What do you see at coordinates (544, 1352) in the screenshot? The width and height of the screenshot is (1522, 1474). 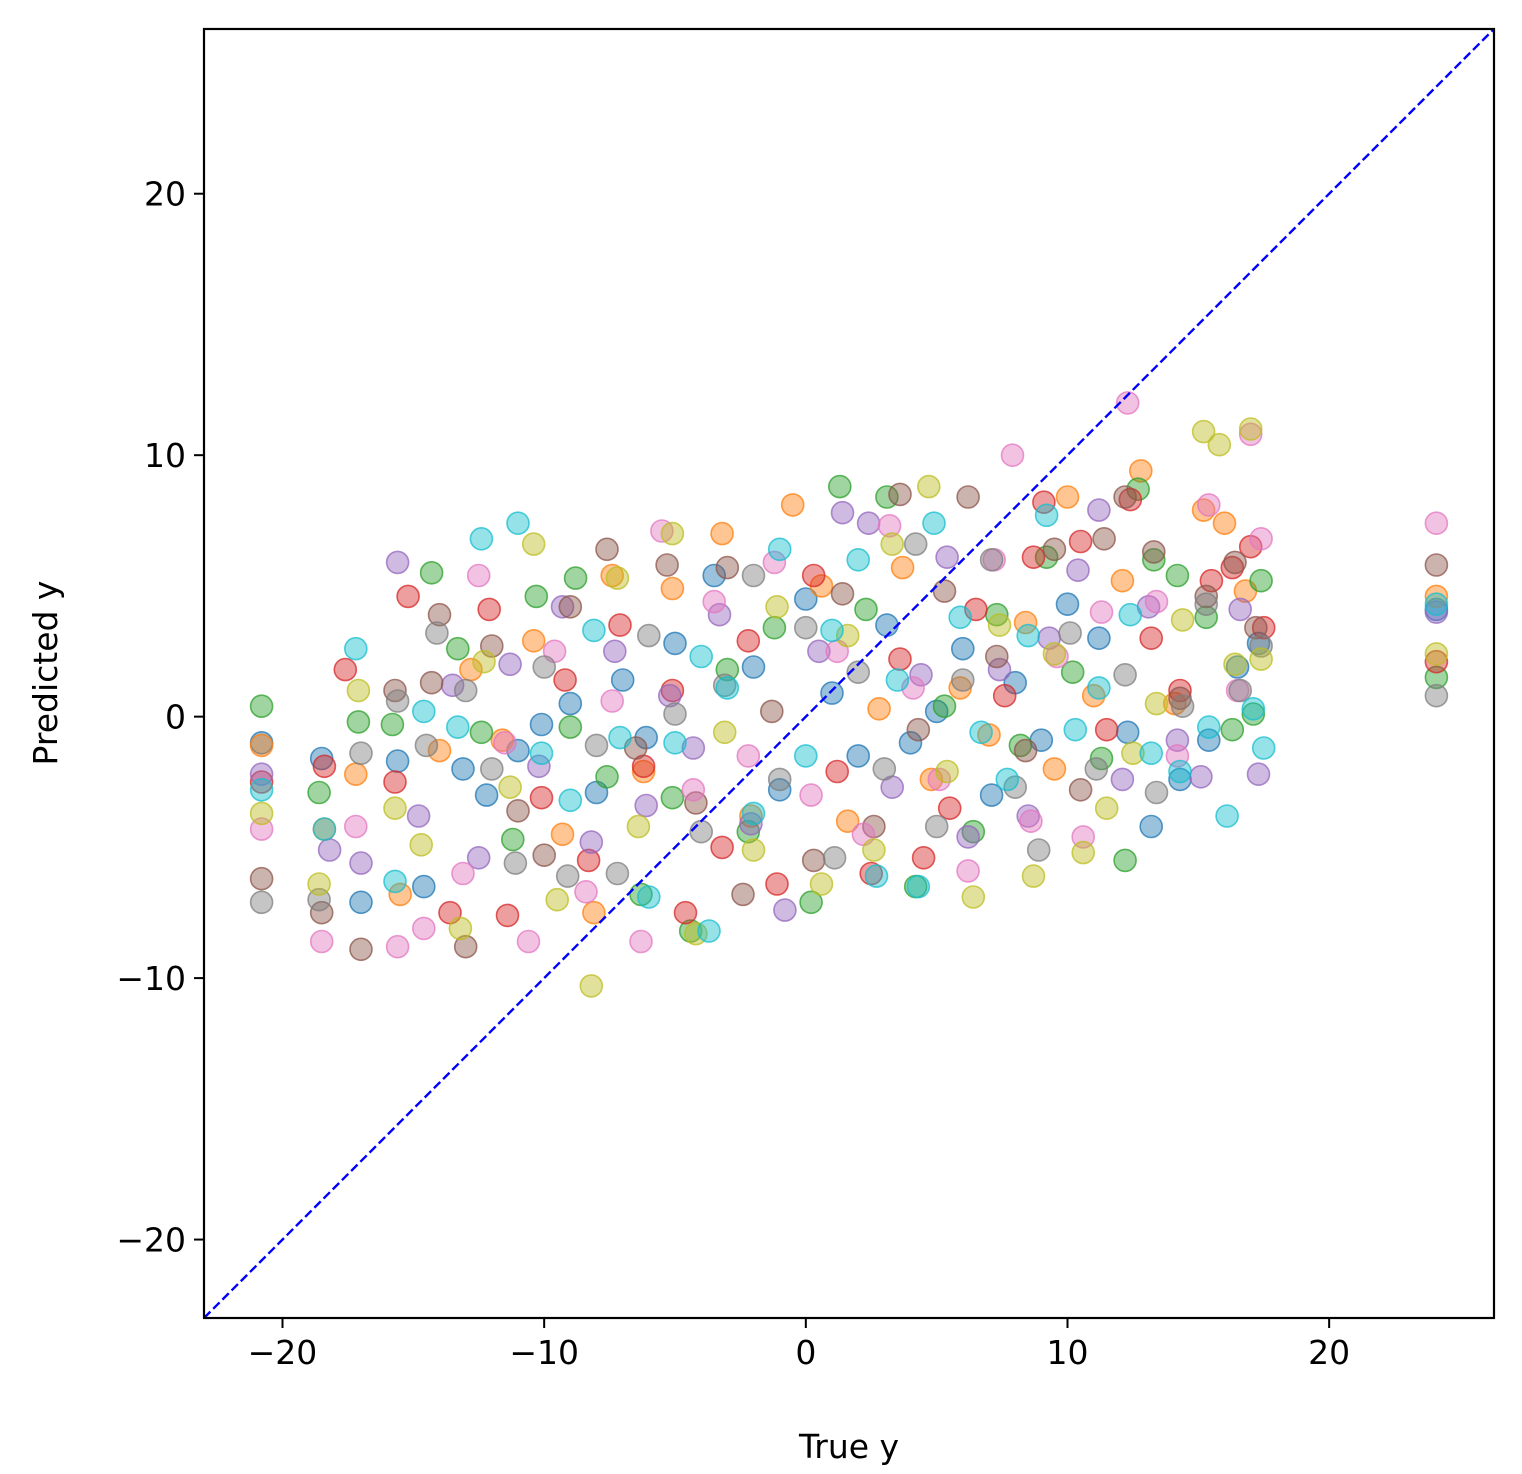 I see `x-tick-label: −10` at bounding box center [544, 1352].